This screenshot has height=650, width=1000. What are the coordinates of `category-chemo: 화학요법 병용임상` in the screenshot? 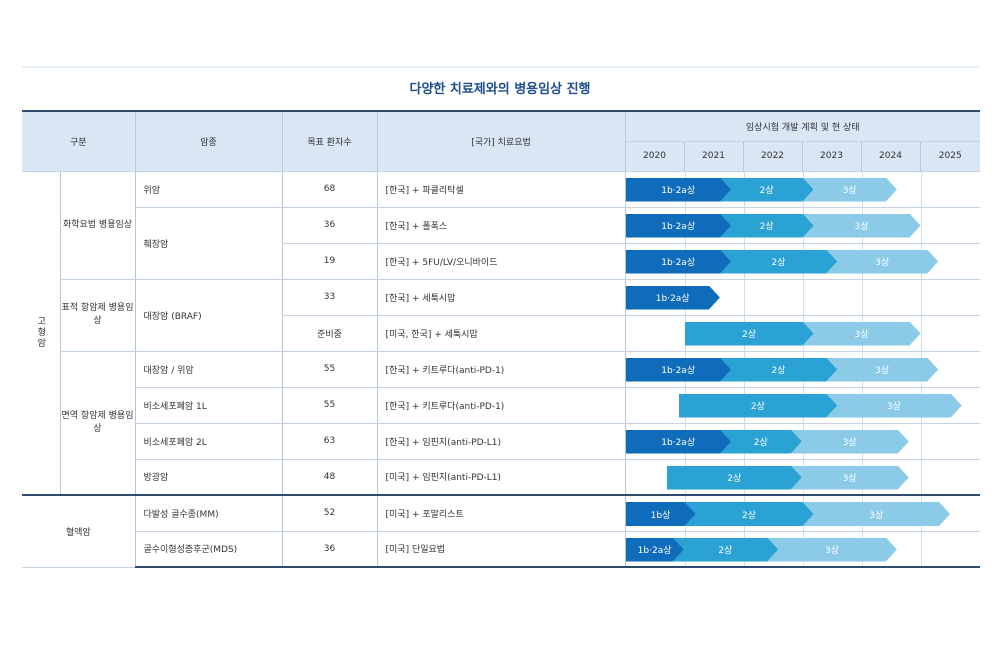 It's located at (98, 225).